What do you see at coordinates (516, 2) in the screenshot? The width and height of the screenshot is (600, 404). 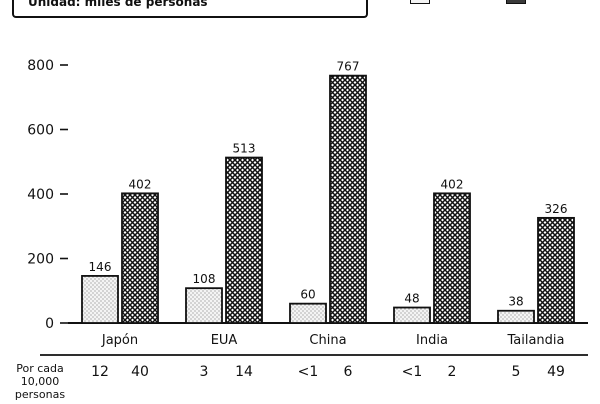 I see `legend-swatch-crosshatch` at bounding box center [516, 2].